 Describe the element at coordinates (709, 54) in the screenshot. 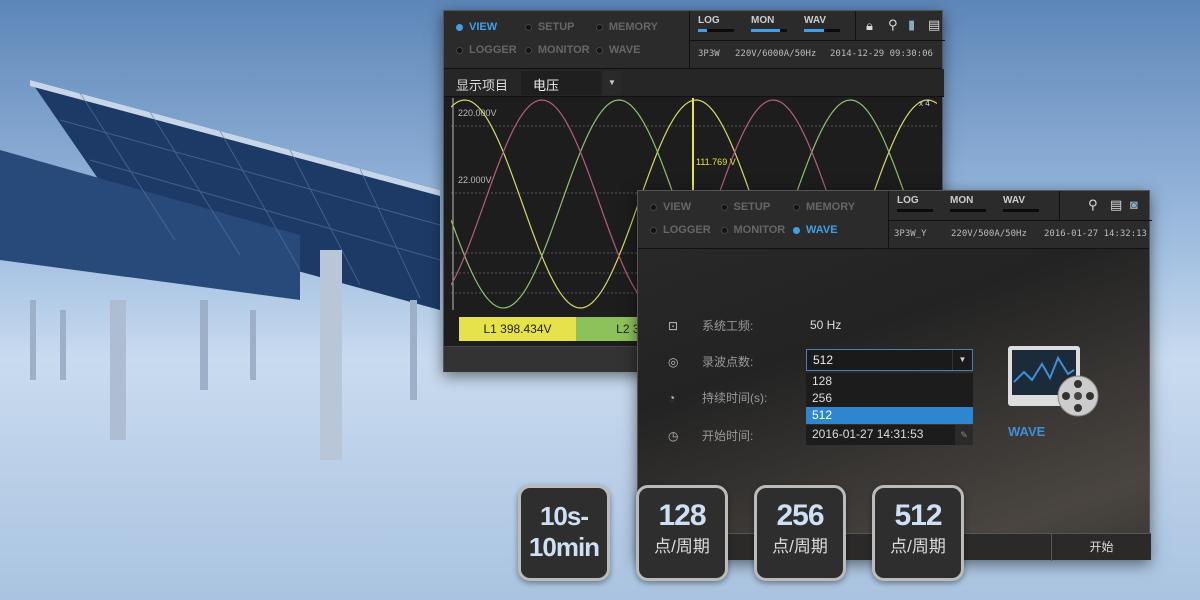

I see `wiring-mode: 3P3W` at that location.